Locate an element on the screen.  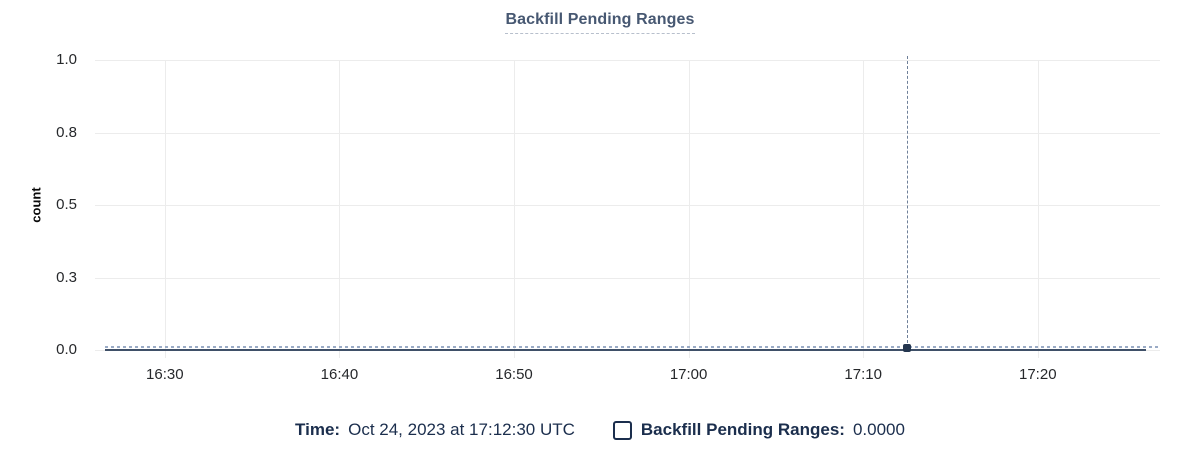
y-axis-tick-label: 0.5 is located at coordinates (66, 204).